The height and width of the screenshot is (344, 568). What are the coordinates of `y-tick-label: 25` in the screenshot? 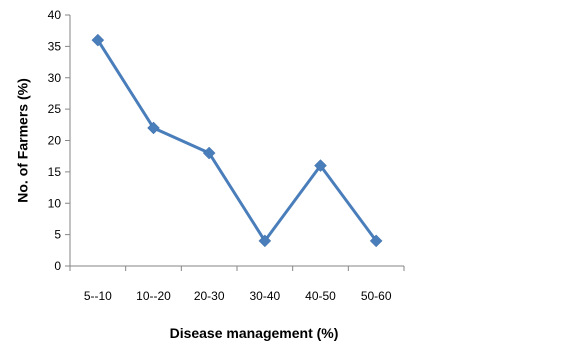 It's located at (55, 109).